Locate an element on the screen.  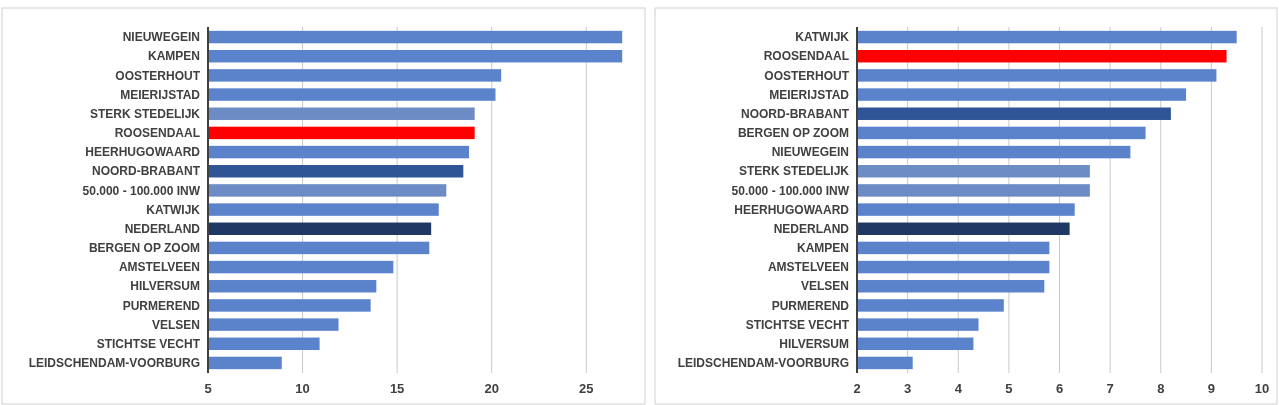
x-tick-label: 9 is located at coordinates (1211, 388).